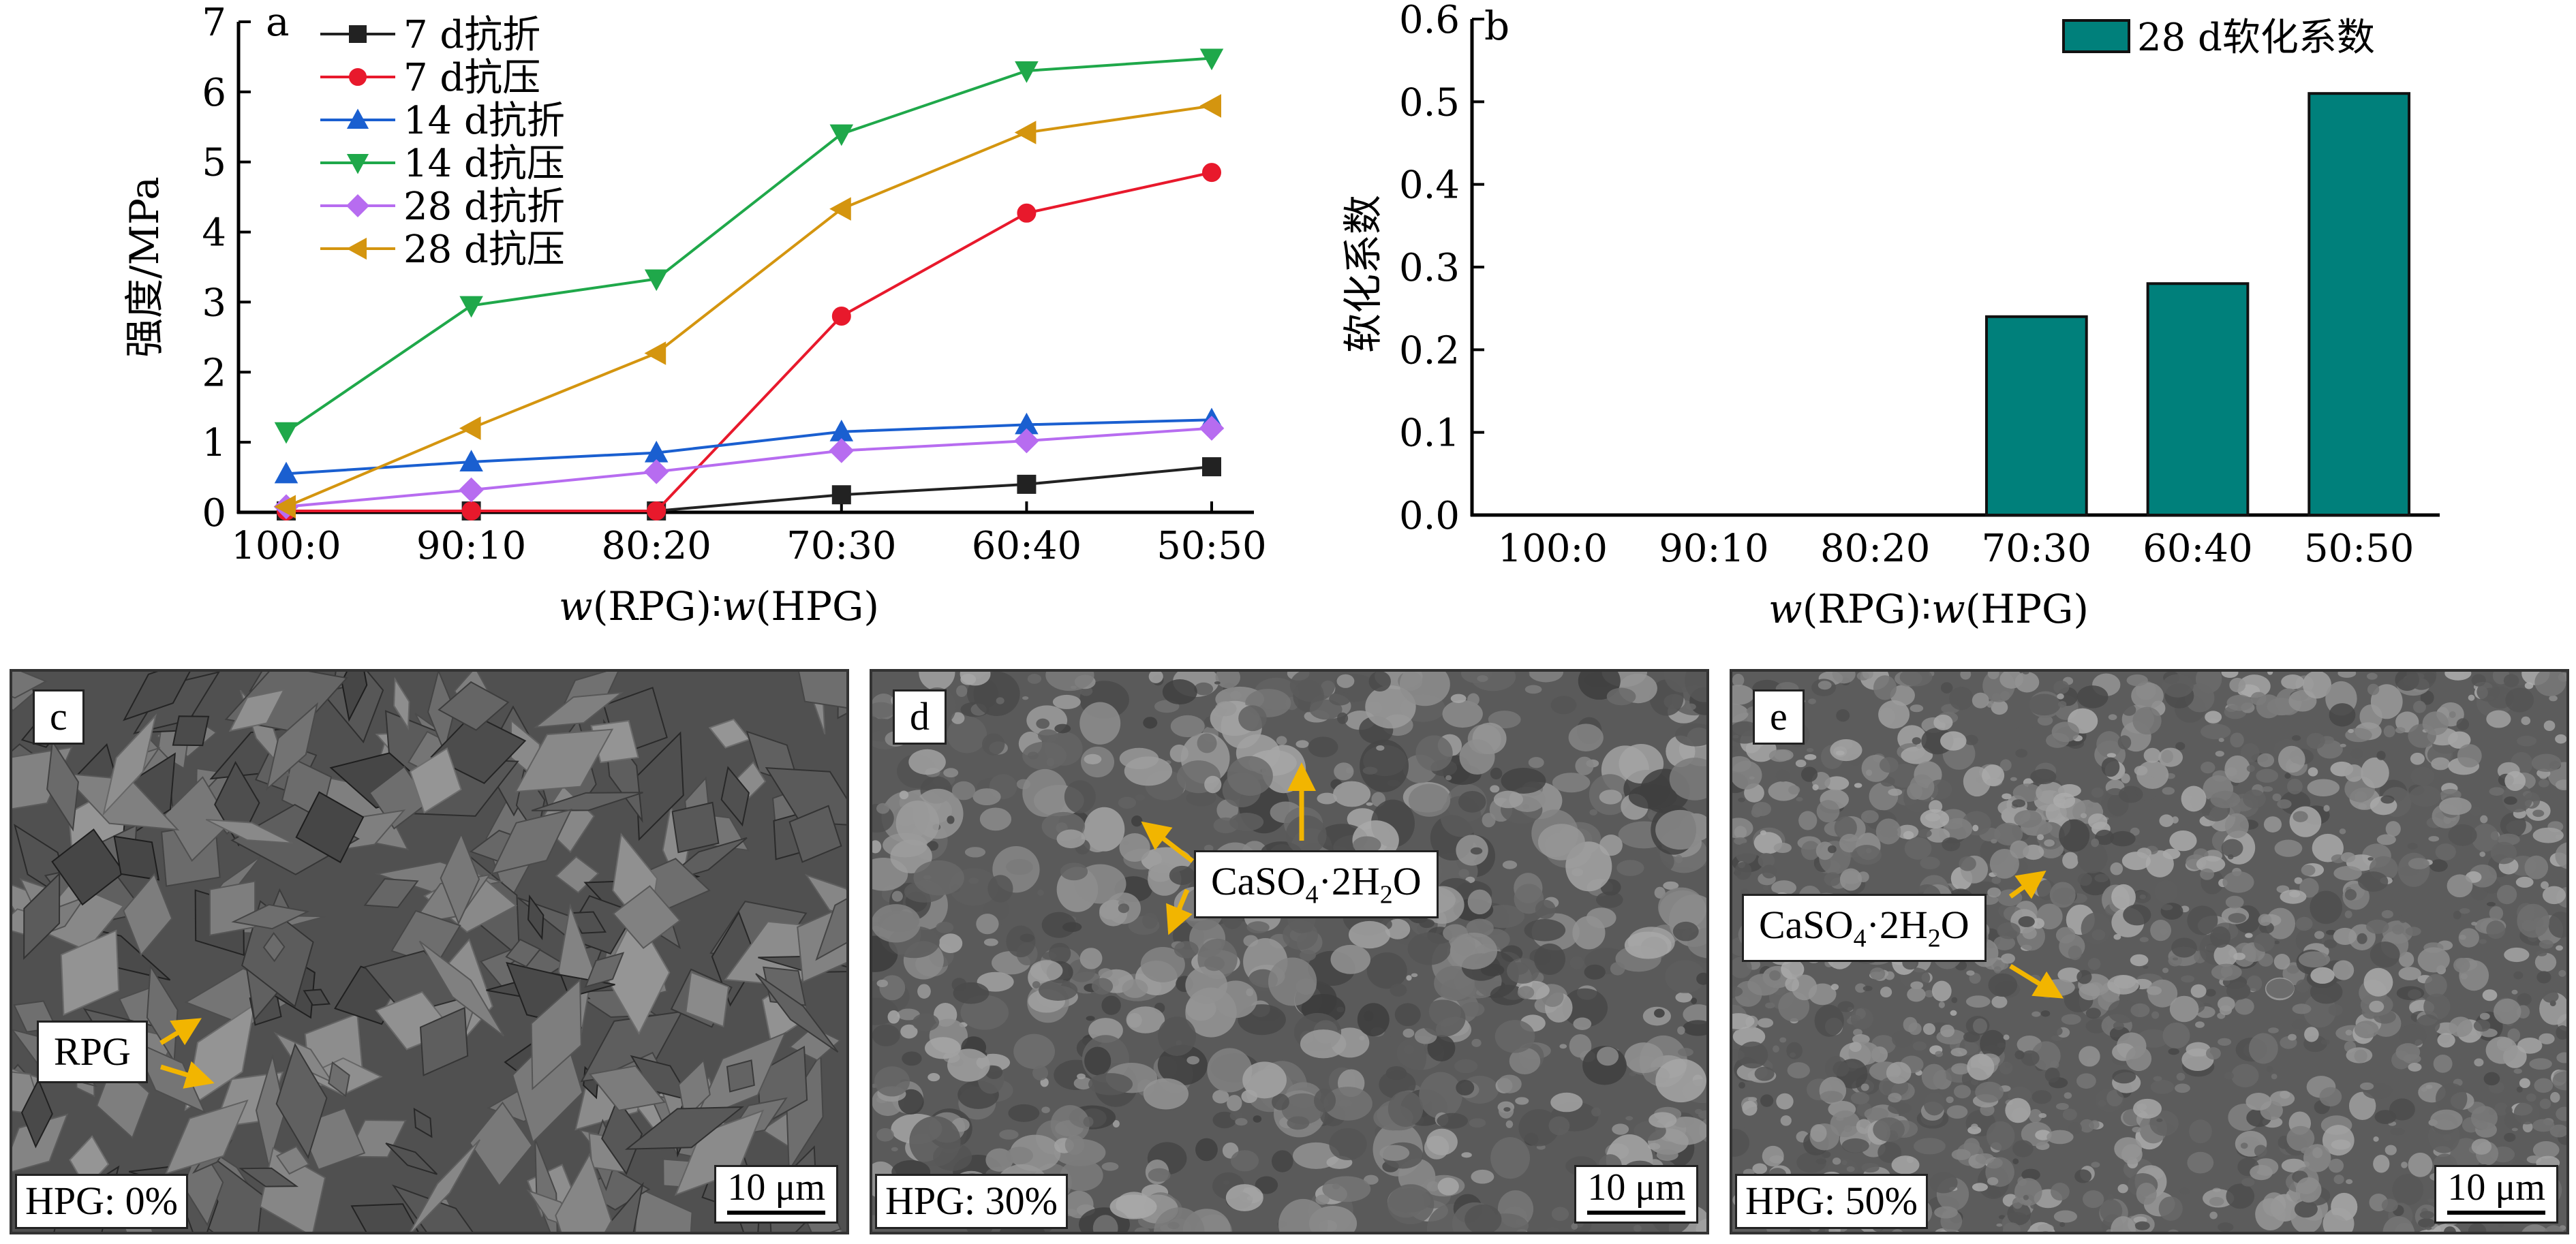  Describe the element at coordinates (1429, 21) in the screenshot. I see `chart-b-ytick-label-6: 0.6` at that location.